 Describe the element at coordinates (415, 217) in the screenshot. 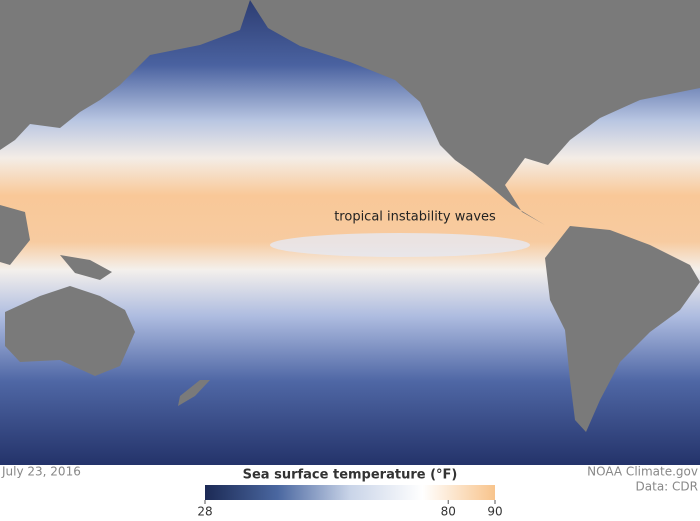

I see `annotation: tropical instability waves` at that location.